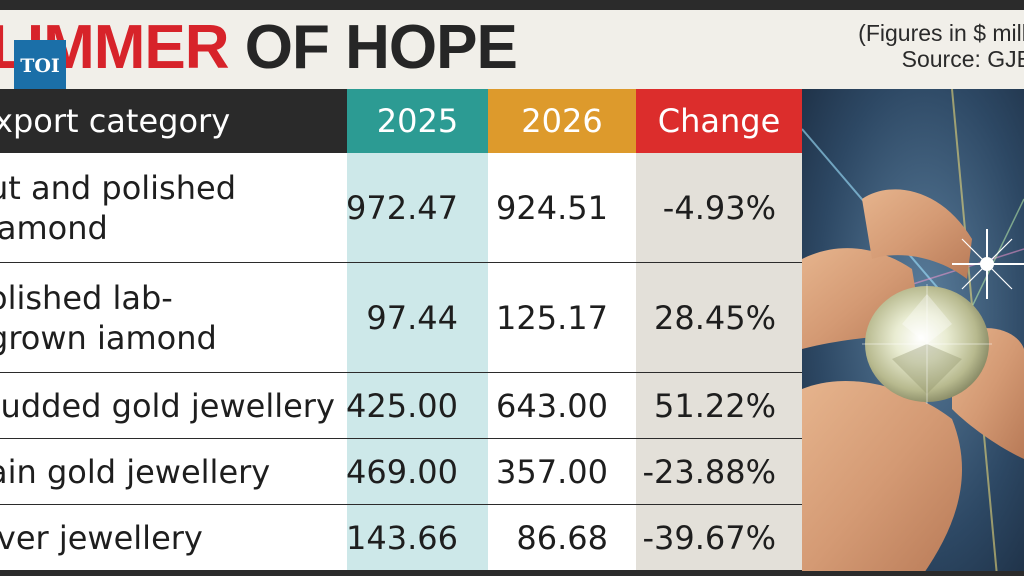  I want to click on row-value-2026: 125.17, so click(562, 318).